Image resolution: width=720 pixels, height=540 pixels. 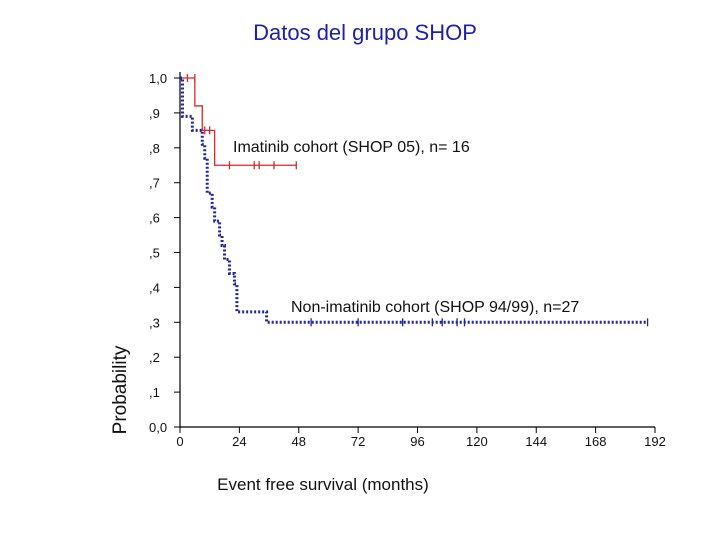 I want to click on y-tick-label: ,8, so click(x=154, y=148).